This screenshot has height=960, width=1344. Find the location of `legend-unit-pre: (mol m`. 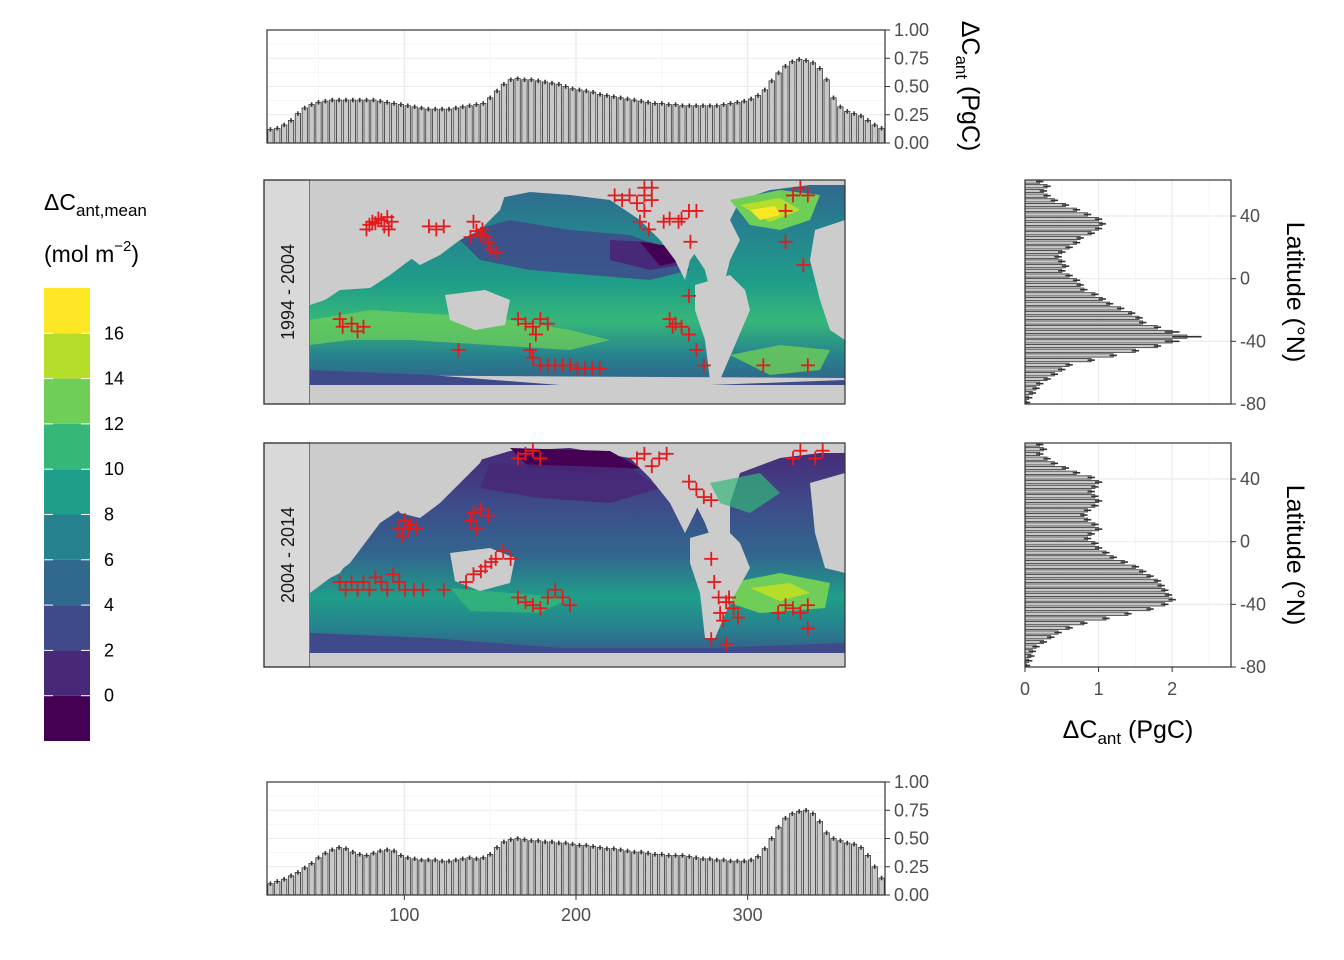

legend-unit-pre: (mol m is located at coordinates (79, 254).